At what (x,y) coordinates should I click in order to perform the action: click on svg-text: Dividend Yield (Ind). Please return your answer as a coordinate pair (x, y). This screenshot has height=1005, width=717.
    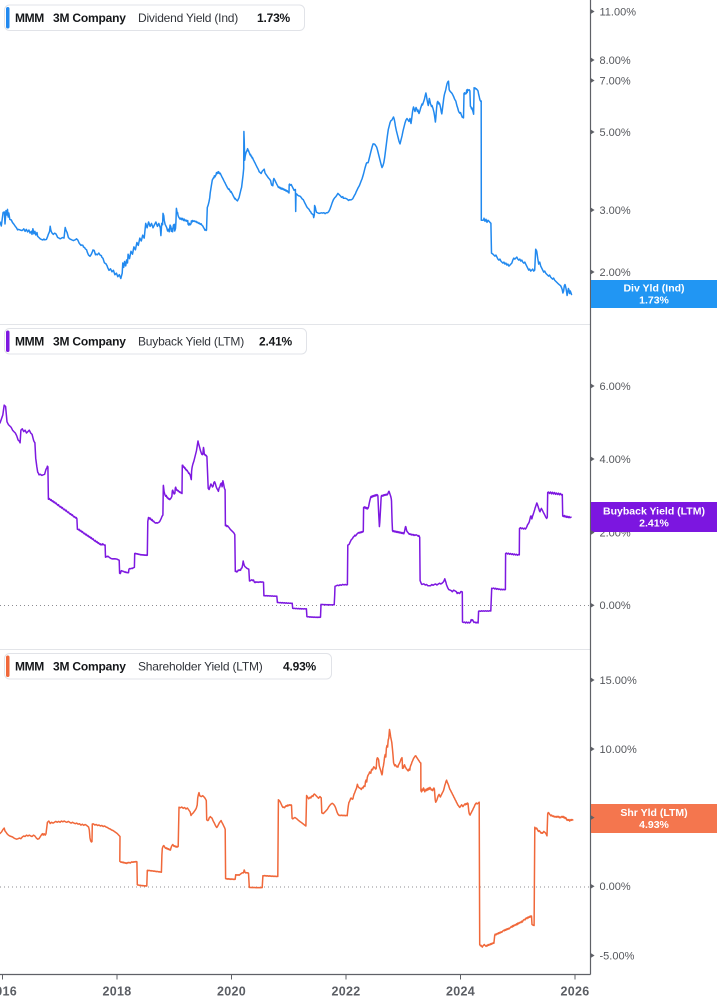
    Looking at the image, I should click on (188, 18).